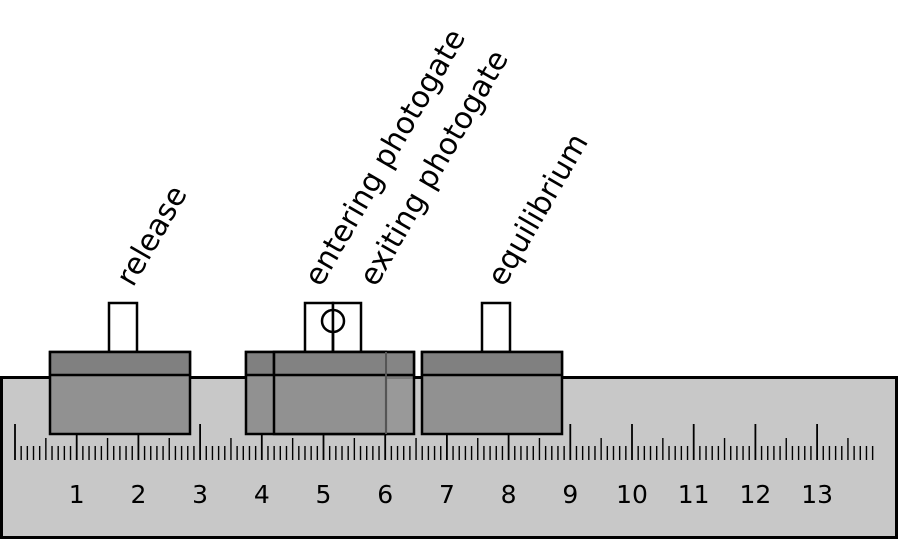 This screenshot has height=540, width=898. What do you see at coordinates (444, 442) in the screenshot?
I see `ruler-ticks` at bounding box center [444, 442].